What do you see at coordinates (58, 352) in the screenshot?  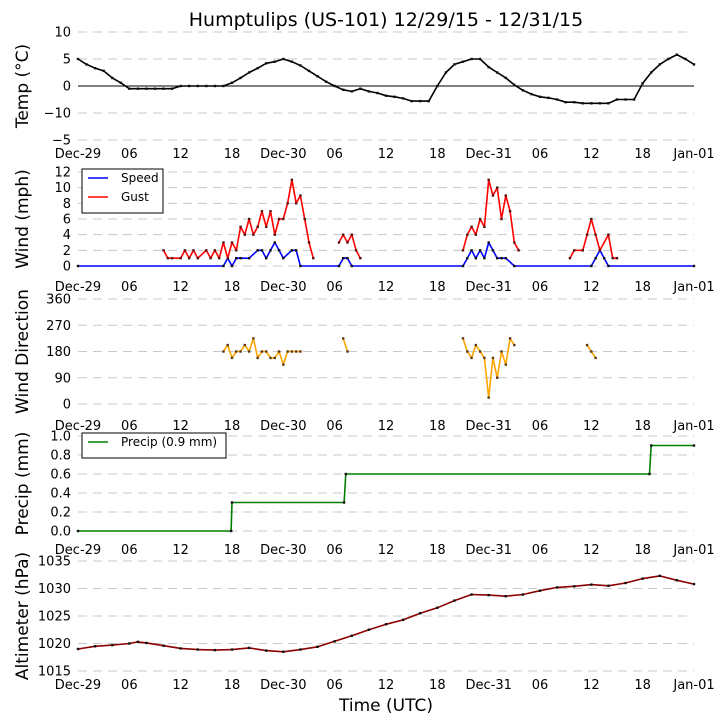 I see `y-tick-label: 180` at bounding box center [58, 352].